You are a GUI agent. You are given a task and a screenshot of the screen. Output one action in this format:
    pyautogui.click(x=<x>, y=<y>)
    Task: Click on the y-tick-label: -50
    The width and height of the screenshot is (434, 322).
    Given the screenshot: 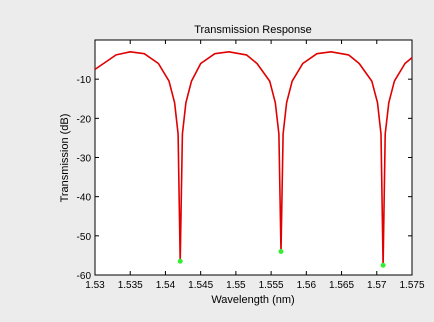 What is the action you would take?
    pyautogui.click(x=84, y=237)
    